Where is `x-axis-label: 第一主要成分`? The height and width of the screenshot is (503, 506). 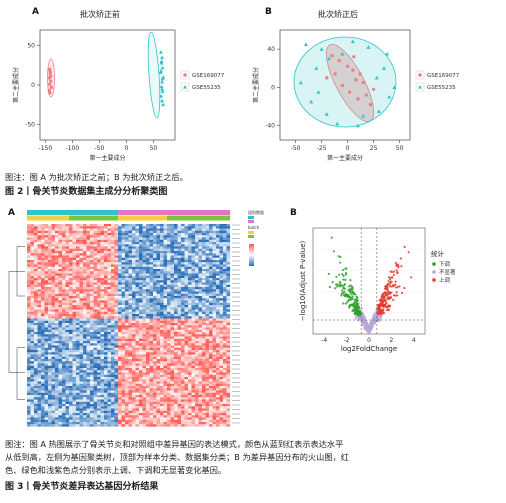 x-axis-label: 第一主要成分 is located at coordinates (345, 158).